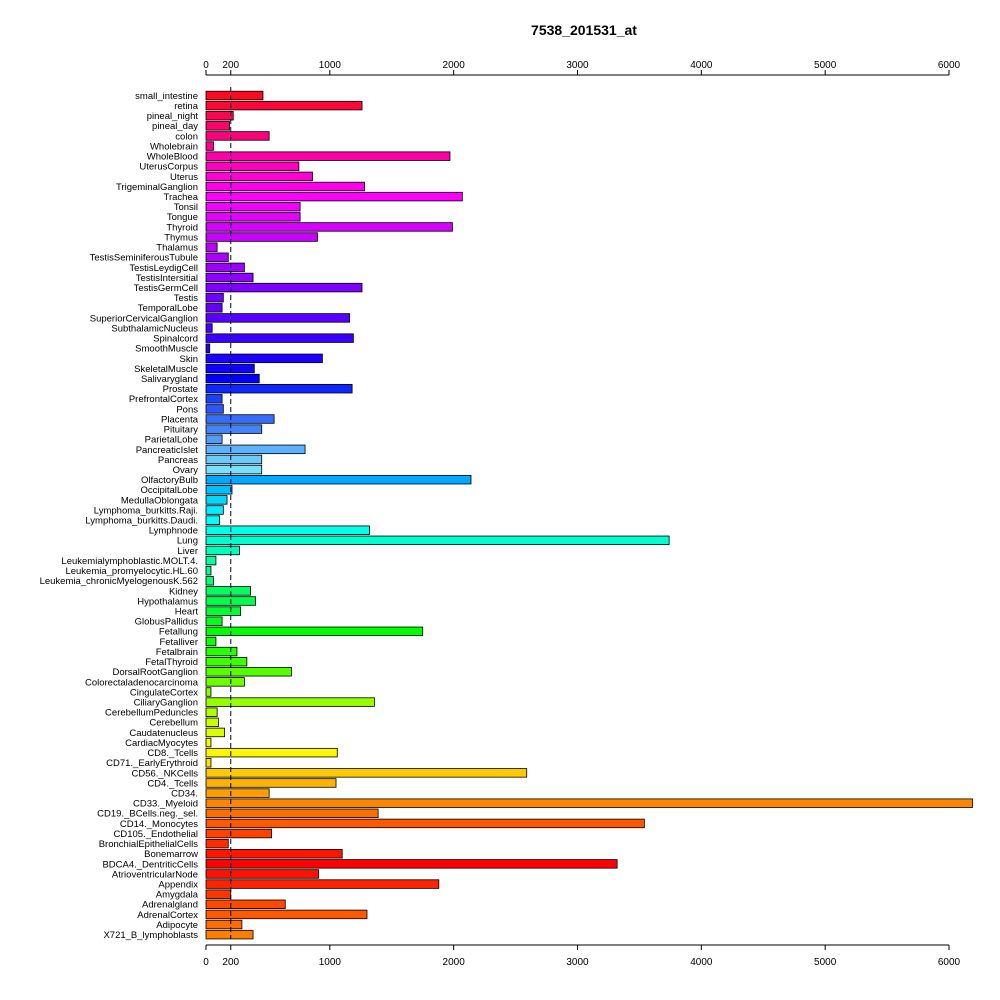 The image size is (1000, 1000). What do you see at coordinates (234, 95) in the screenshot?
I see `bar-small_intestine` at bounding box center [234, 95].